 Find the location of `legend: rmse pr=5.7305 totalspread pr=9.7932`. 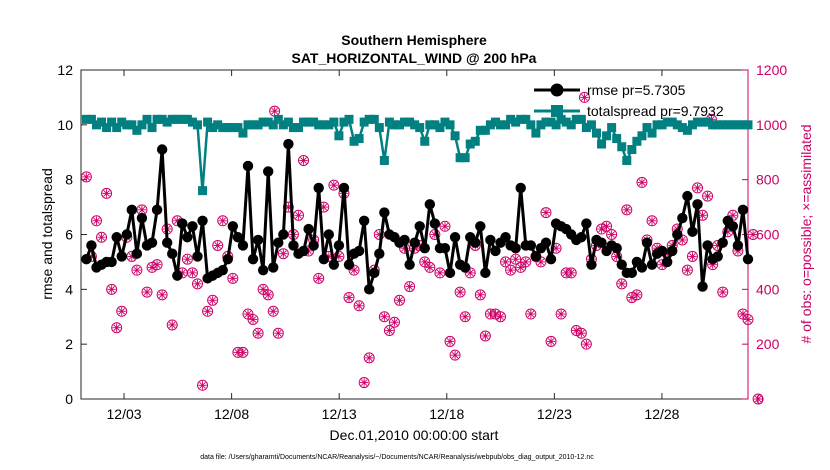

legend: rmse pr=5.7305 totalspread pr=9.7932 is located at coordinates (629, 100).